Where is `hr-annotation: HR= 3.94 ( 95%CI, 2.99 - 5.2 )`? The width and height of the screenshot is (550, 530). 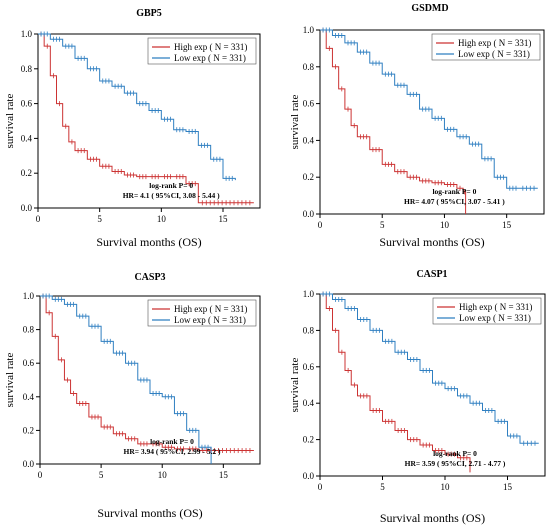 hr-annotation: HR= 3.94 ( 95%CI, 2.99 - 5.2 ) is located at coordinates (172, 451).